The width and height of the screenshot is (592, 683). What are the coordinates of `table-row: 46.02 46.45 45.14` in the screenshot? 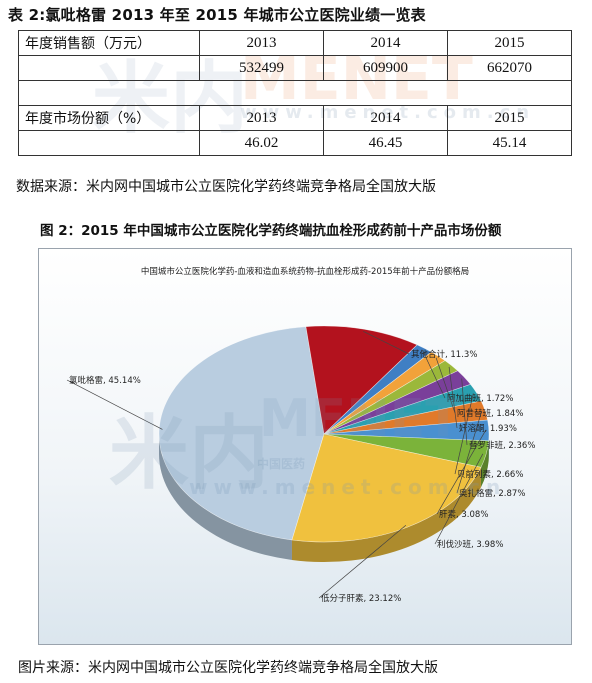 It's located at (295, 143).